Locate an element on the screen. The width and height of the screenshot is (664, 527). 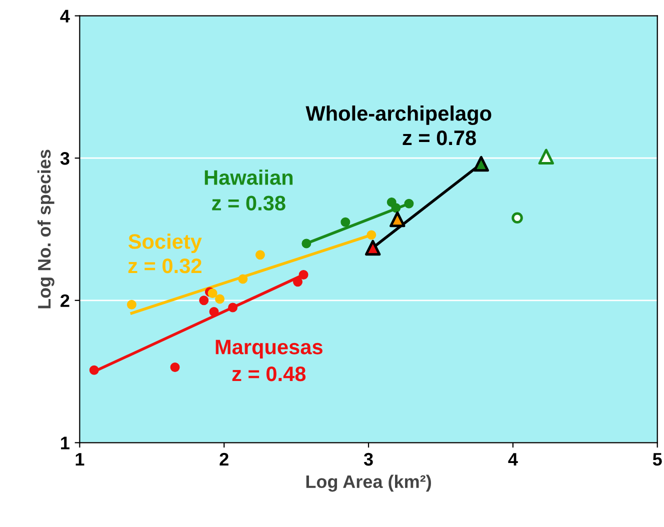
annotation: z = 0.32 is located at coordinates (165, 266).